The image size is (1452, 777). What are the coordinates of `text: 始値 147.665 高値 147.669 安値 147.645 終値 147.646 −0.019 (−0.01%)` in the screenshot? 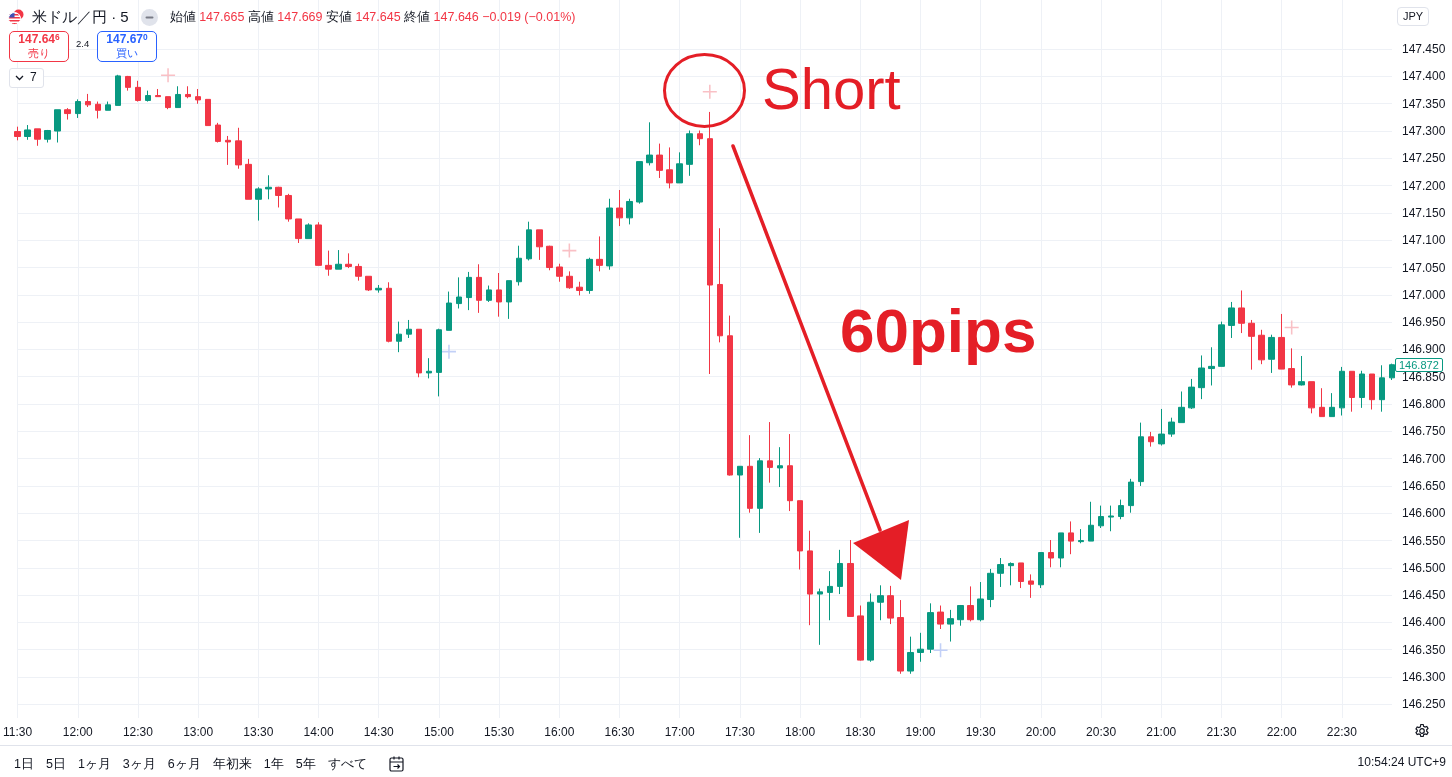 It's located at (372, 16).